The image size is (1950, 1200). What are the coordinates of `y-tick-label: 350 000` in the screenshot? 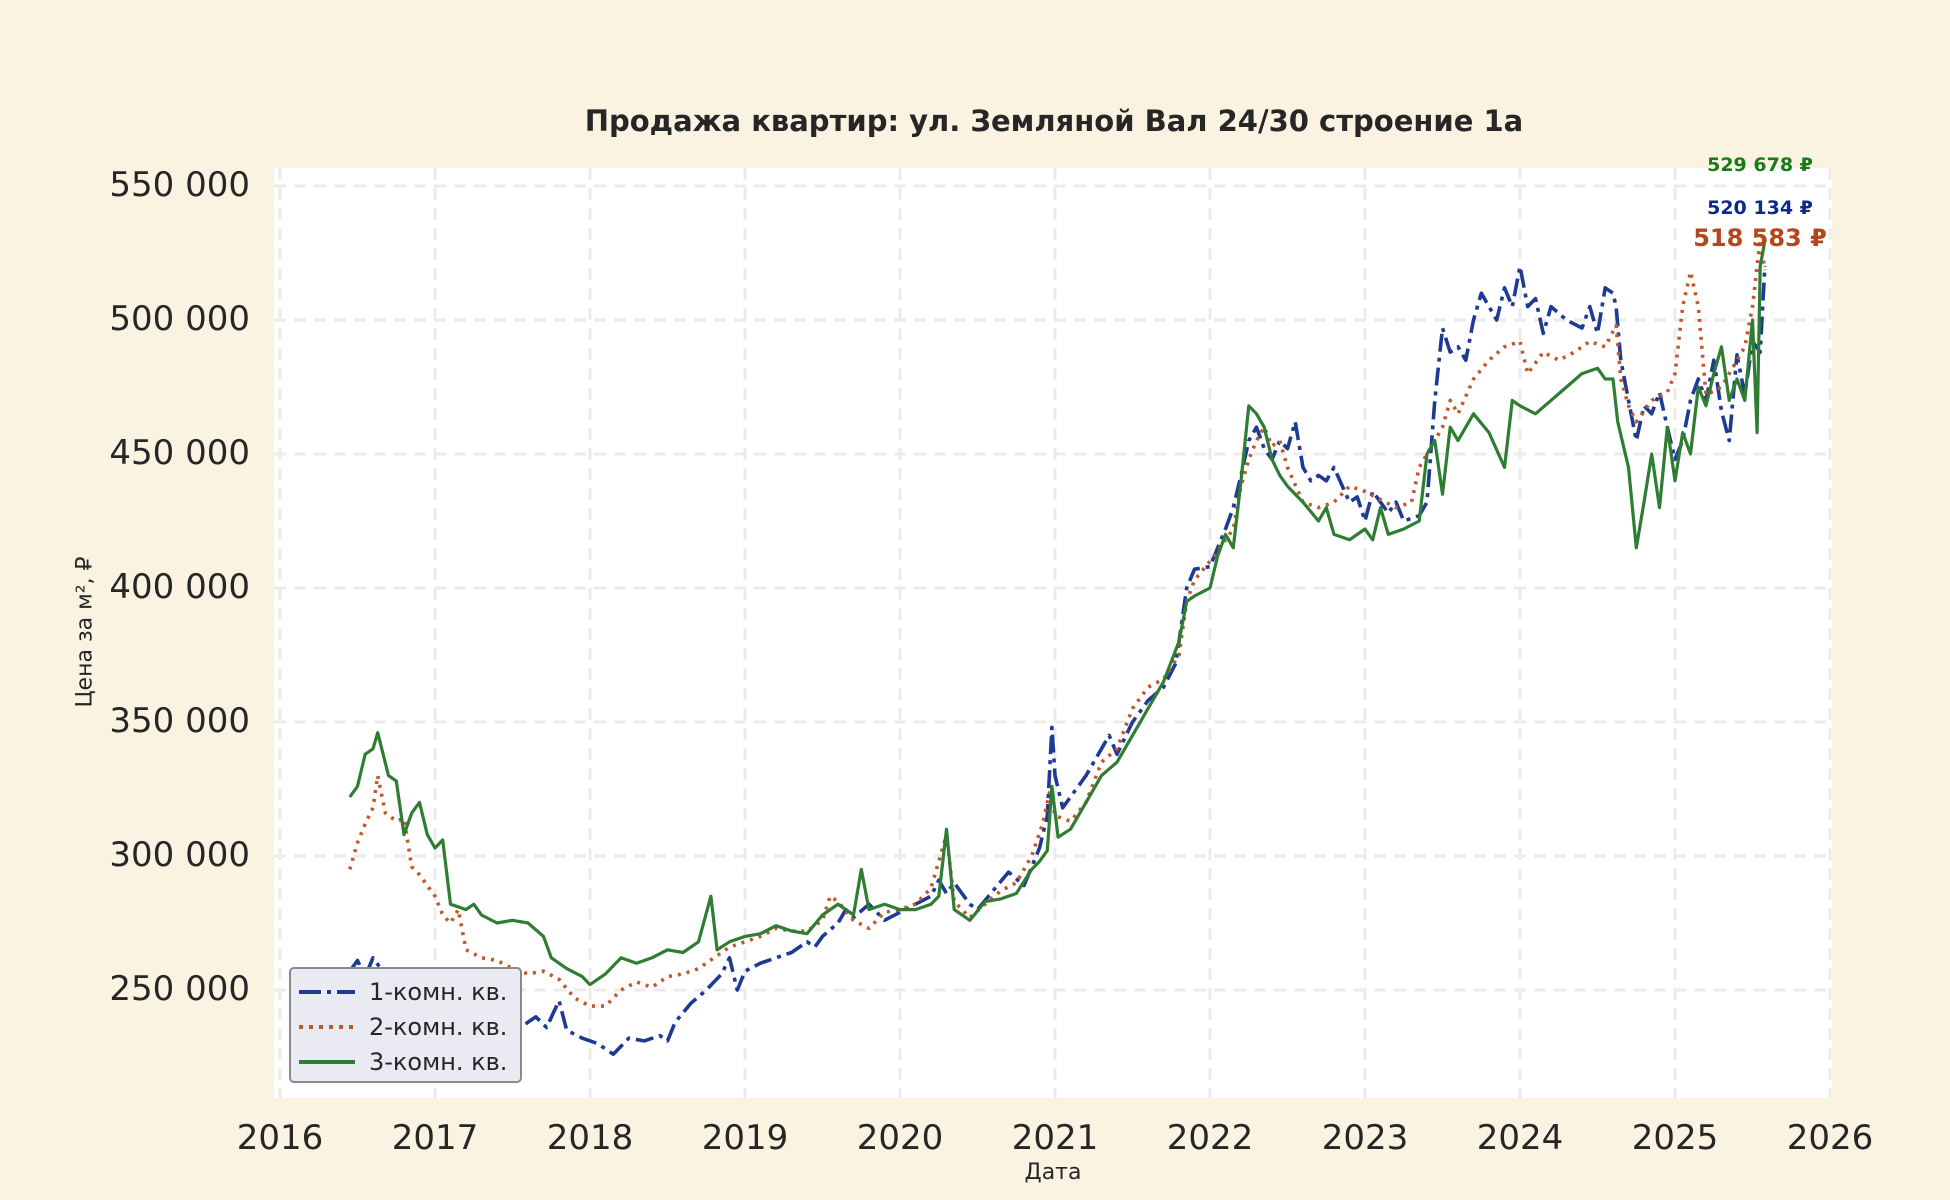 It's located at (179, 721).